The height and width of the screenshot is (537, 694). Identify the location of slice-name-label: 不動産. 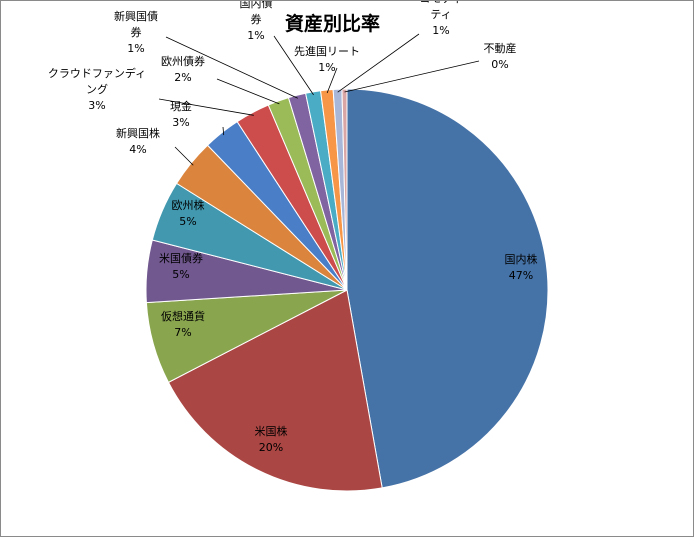
(500, 48).